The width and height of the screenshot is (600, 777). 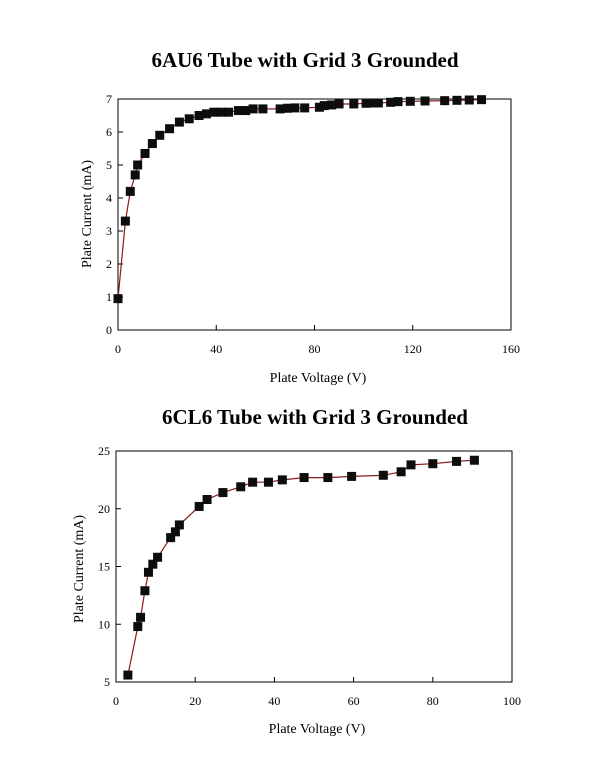 I want to click on y-tick-label: 10, so click(x=104, y=624).